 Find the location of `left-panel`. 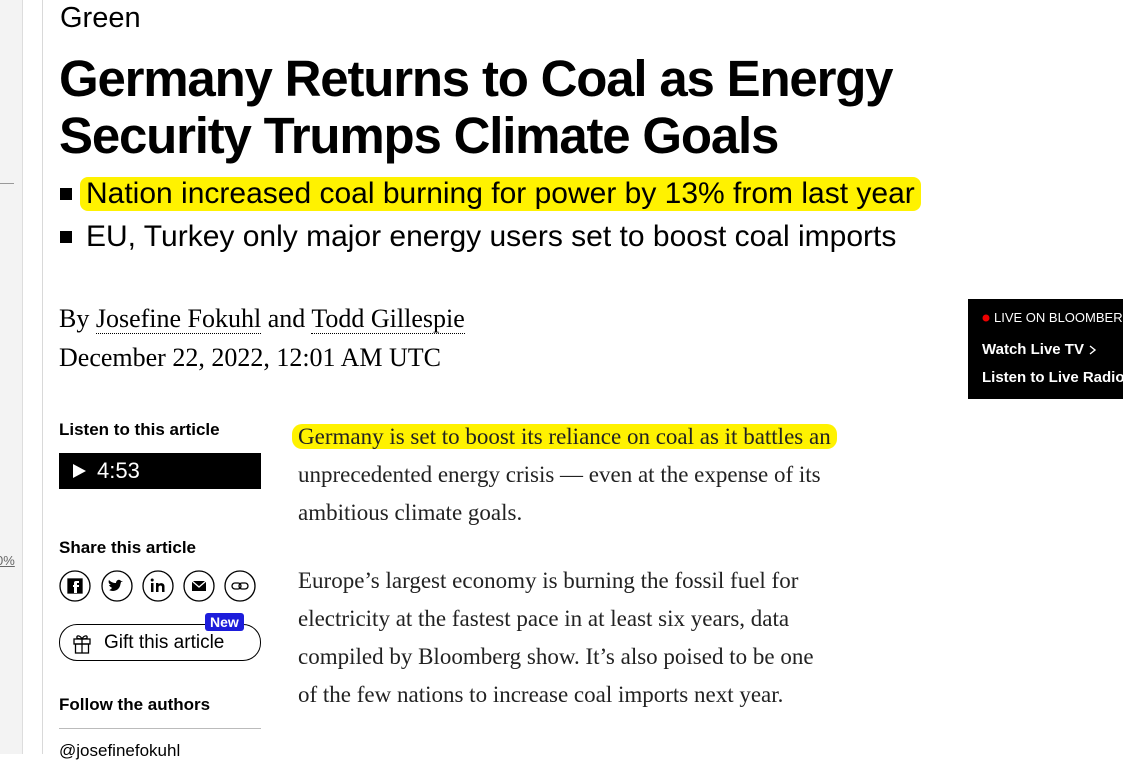

left-panel is located at coordinates (11, 377).